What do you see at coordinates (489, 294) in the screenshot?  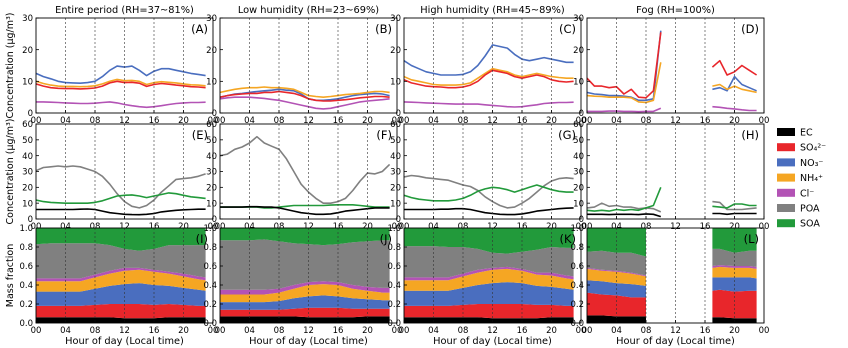 I see `area-K-NO3` at bounding box center [489, 294].